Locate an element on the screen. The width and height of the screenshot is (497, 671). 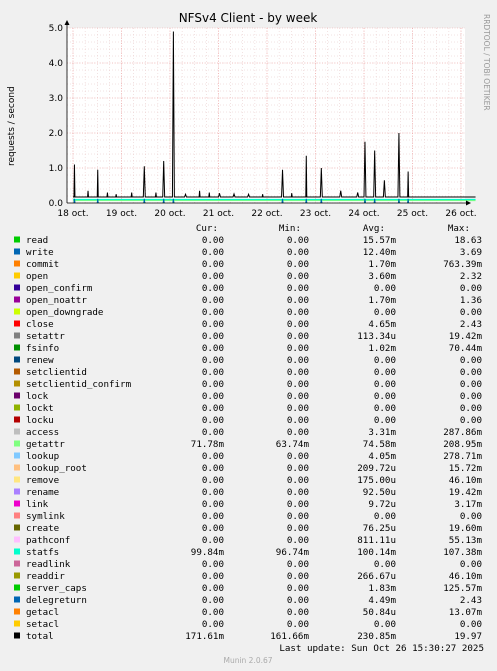
legend-min-link: 0.00 is located at coordinates (298, 504).